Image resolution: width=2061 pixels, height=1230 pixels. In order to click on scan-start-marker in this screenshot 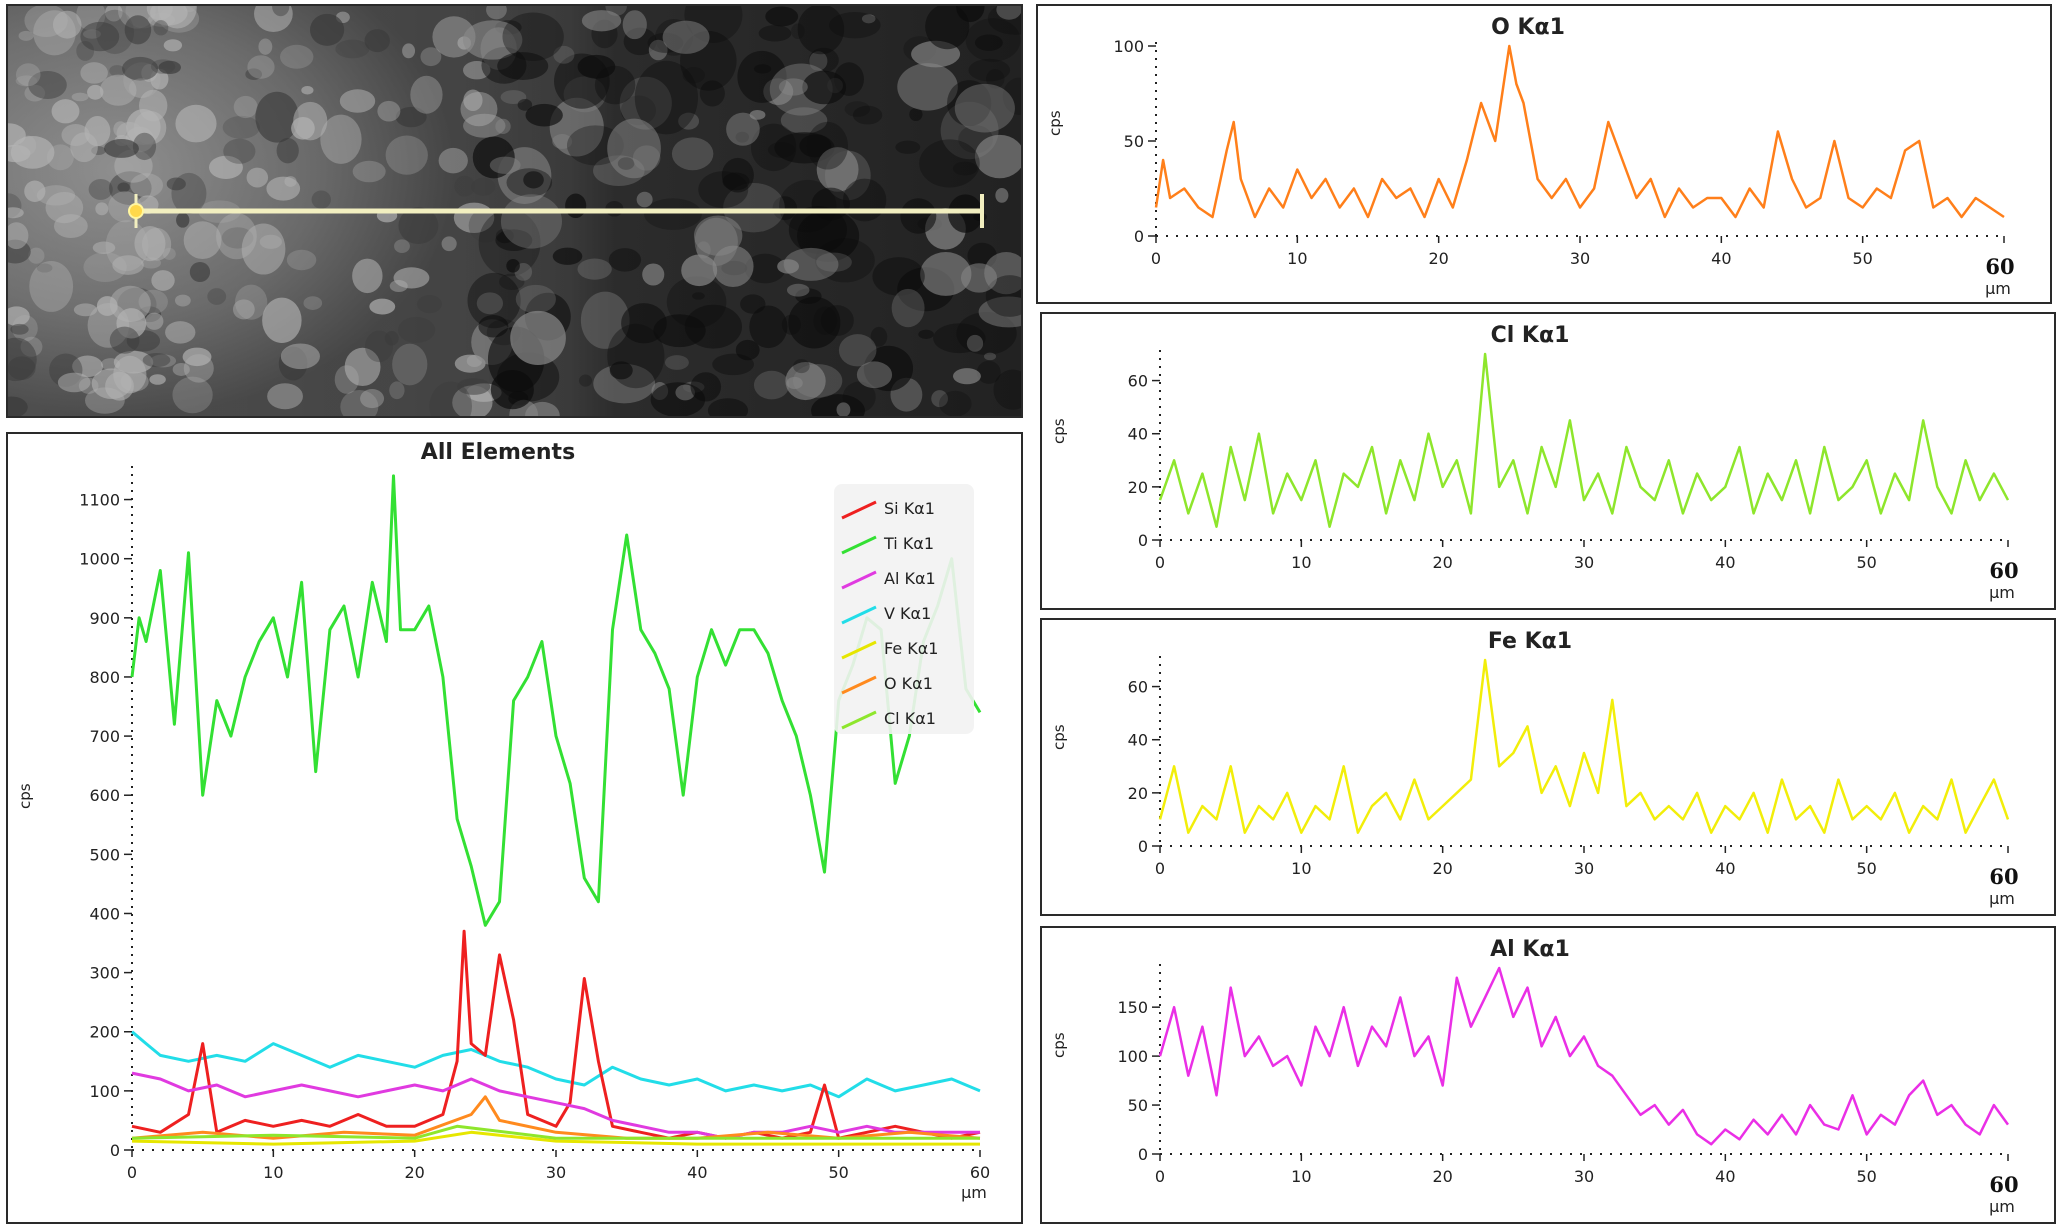, I will do `click(136, 211)`.